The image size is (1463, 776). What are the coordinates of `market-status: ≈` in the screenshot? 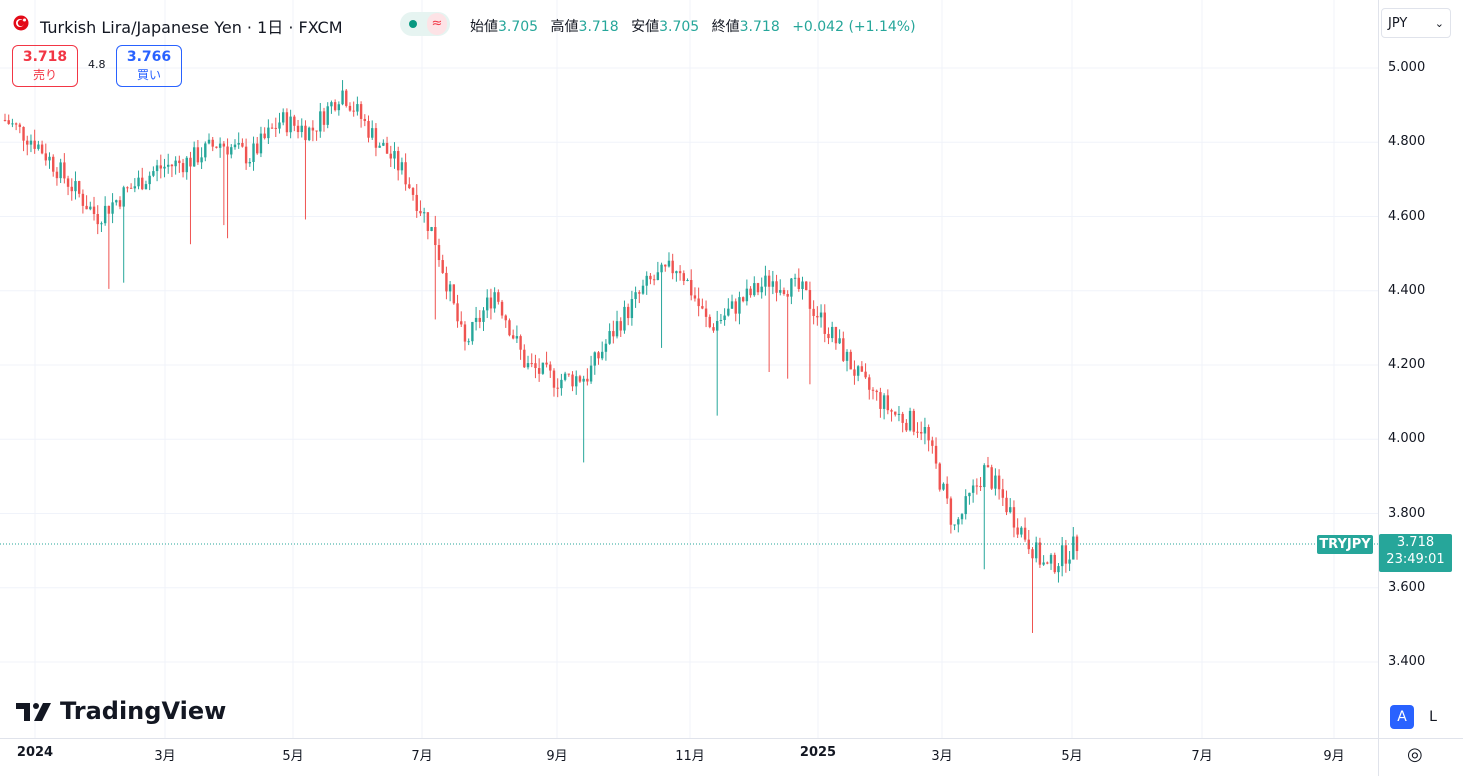 It's located at (425, 24).